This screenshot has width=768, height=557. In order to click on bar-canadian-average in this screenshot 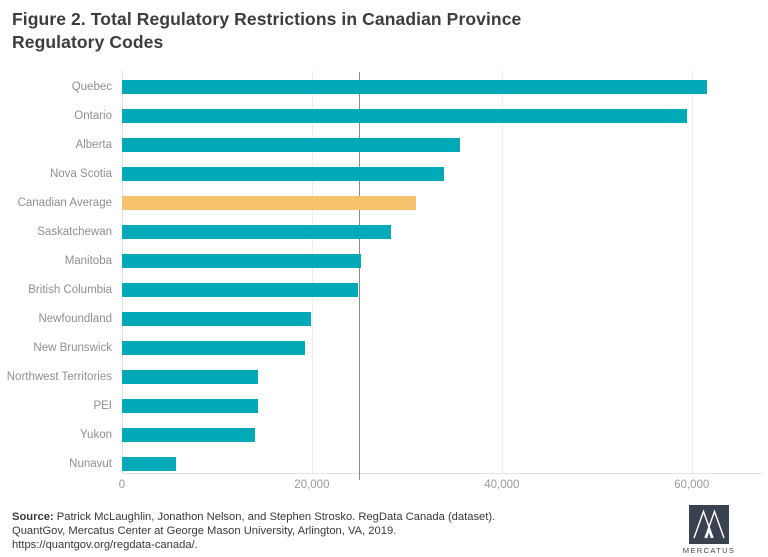, I will do `click(269, 203)`.